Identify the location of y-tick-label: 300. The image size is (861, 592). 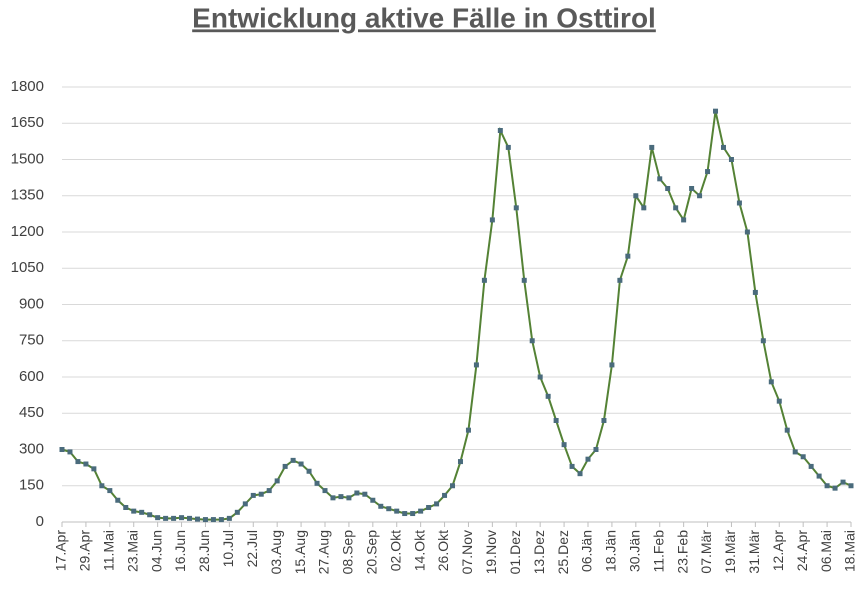
(31, 448).